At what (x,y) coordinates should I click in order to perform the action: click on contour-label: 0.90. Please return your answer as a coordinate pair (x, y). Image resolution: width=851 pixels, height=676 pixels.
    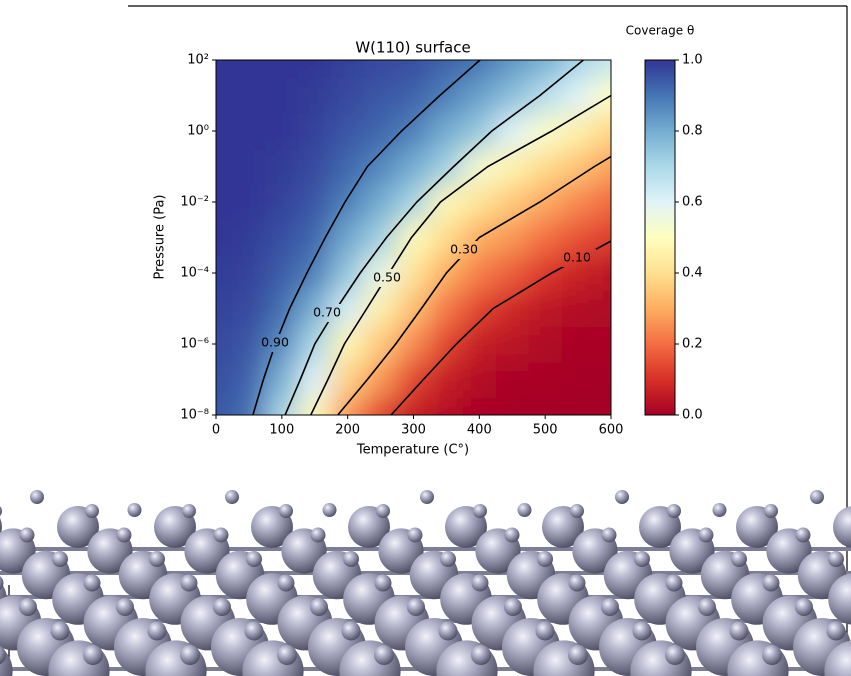
    Looking at the image, I should click on (275, 342).